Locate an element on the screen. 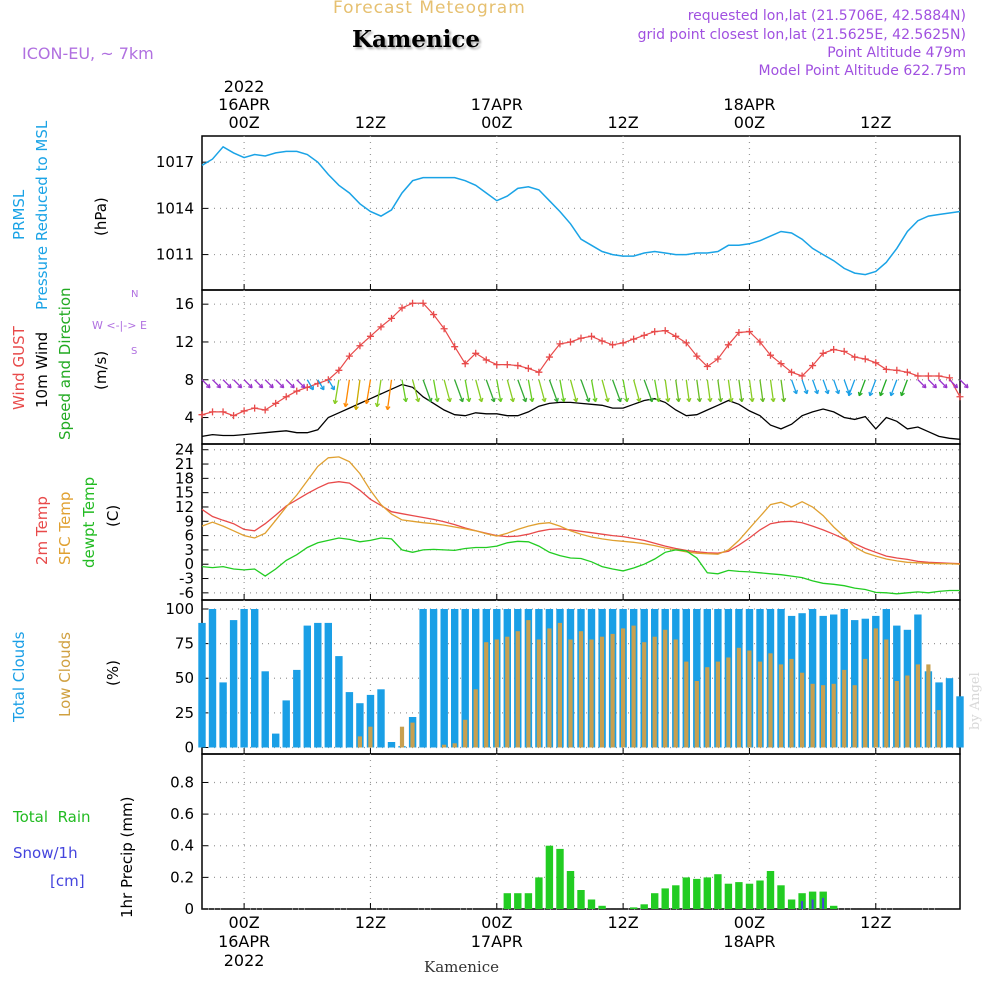 The image size is (1000, 1000). temperature-ytick-label: 12 is located at coordinates (184, 507).